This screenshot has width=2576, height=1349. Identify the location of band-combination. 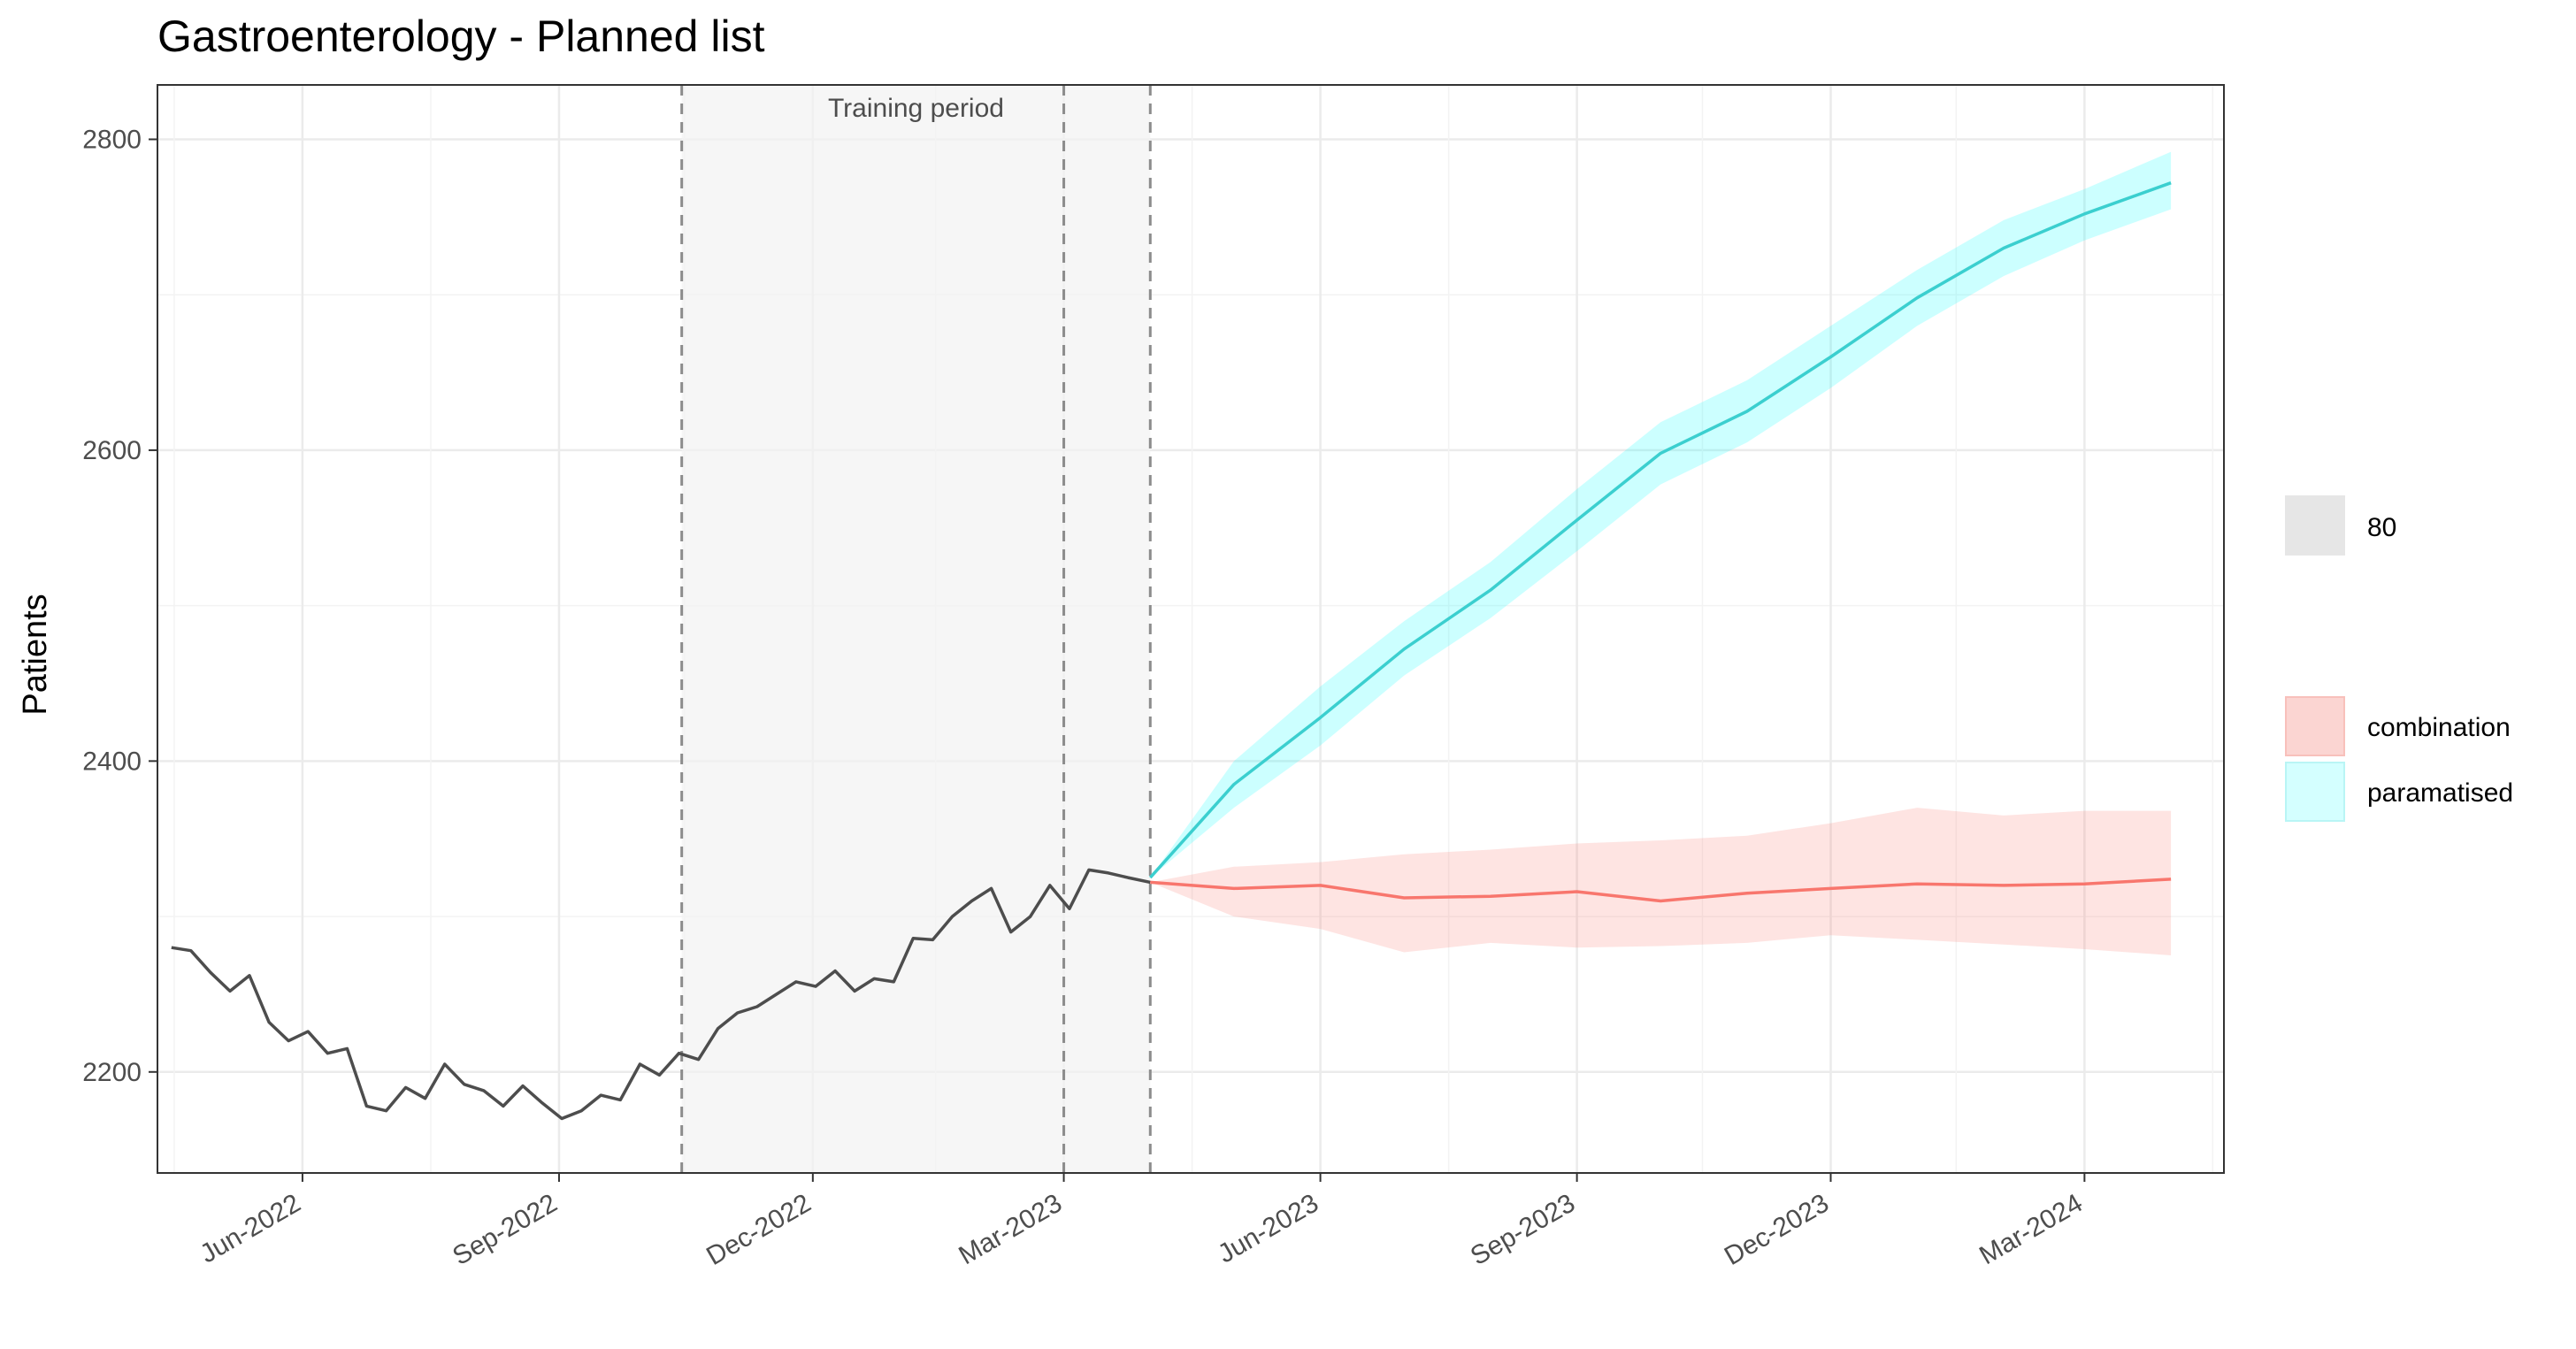
(1661, 882).